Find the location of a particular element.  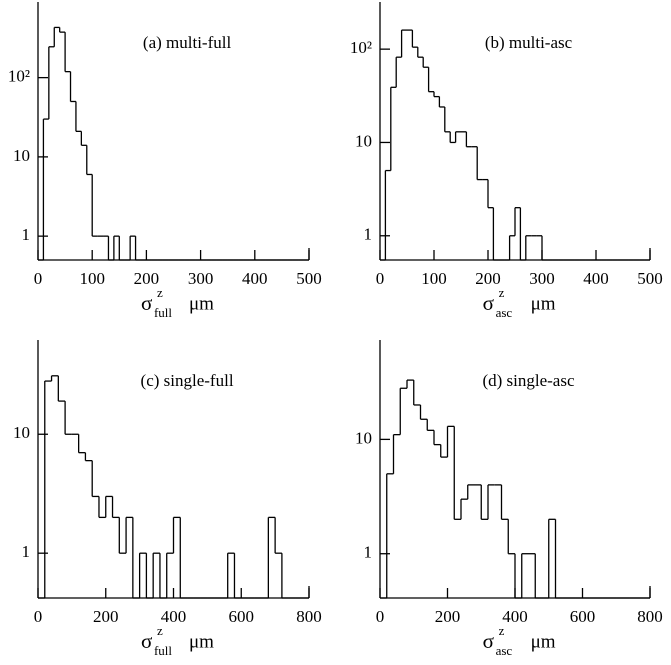

panel-title: (c) single-full is located at coordinates (187, 380).